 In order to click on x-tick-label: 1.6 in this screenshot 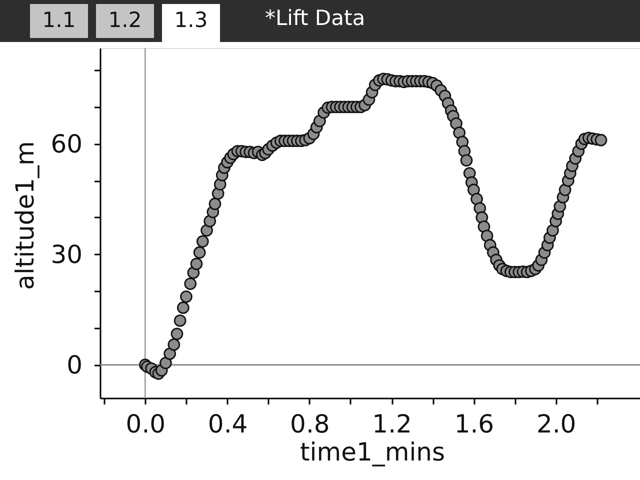, I will do `click(474, 424)`.